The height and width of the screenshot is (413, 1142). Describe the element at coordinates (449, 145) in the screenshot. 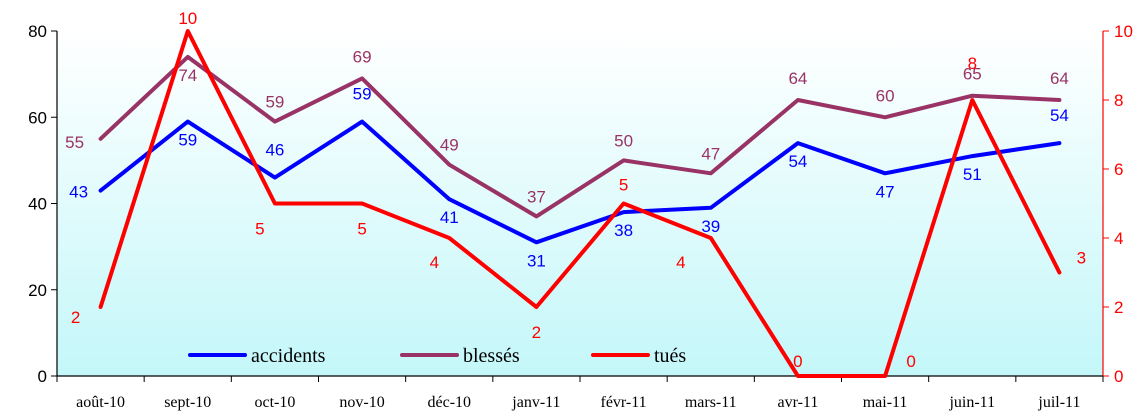

I see `data-label-blessés: 49` at that location.